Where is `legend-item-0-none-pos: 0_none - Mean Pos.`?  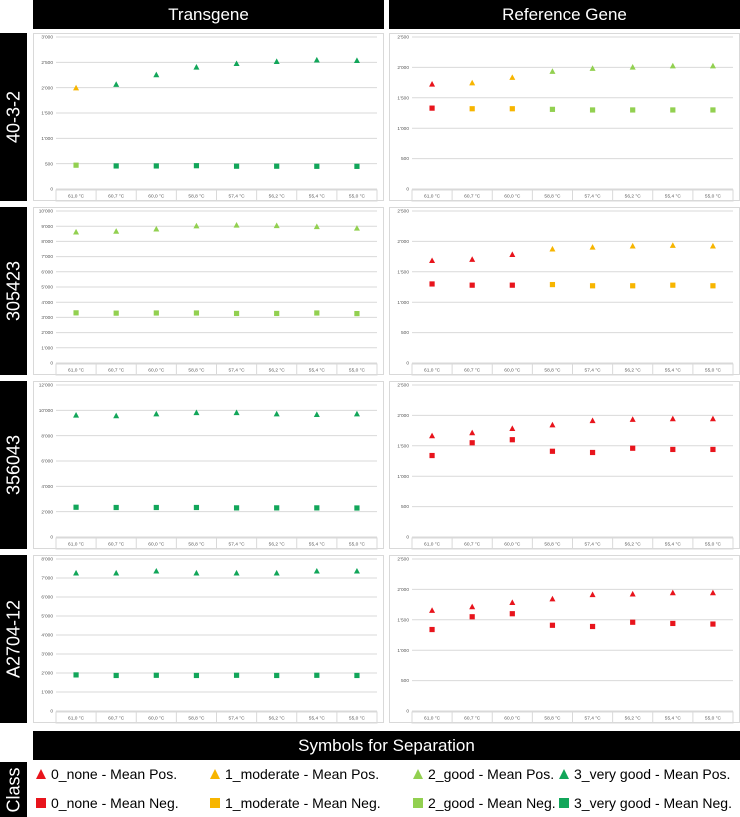 legend-item-0-none-pos: 0_none - Mean Pos. is located at coordinates (106, 774).